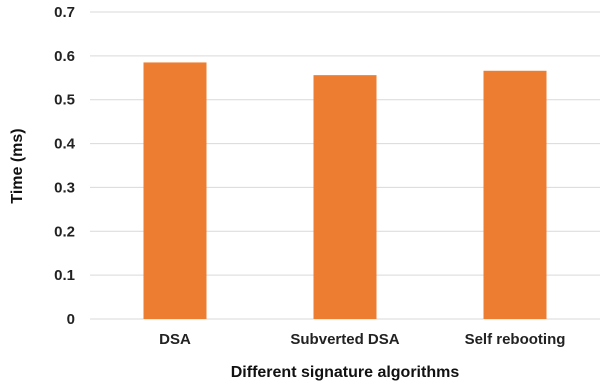  I want to click on y-axis-ticks: 0 0.1 0.2 0.3 0.4 0.5 0.6 0.7, so click(65, 166).